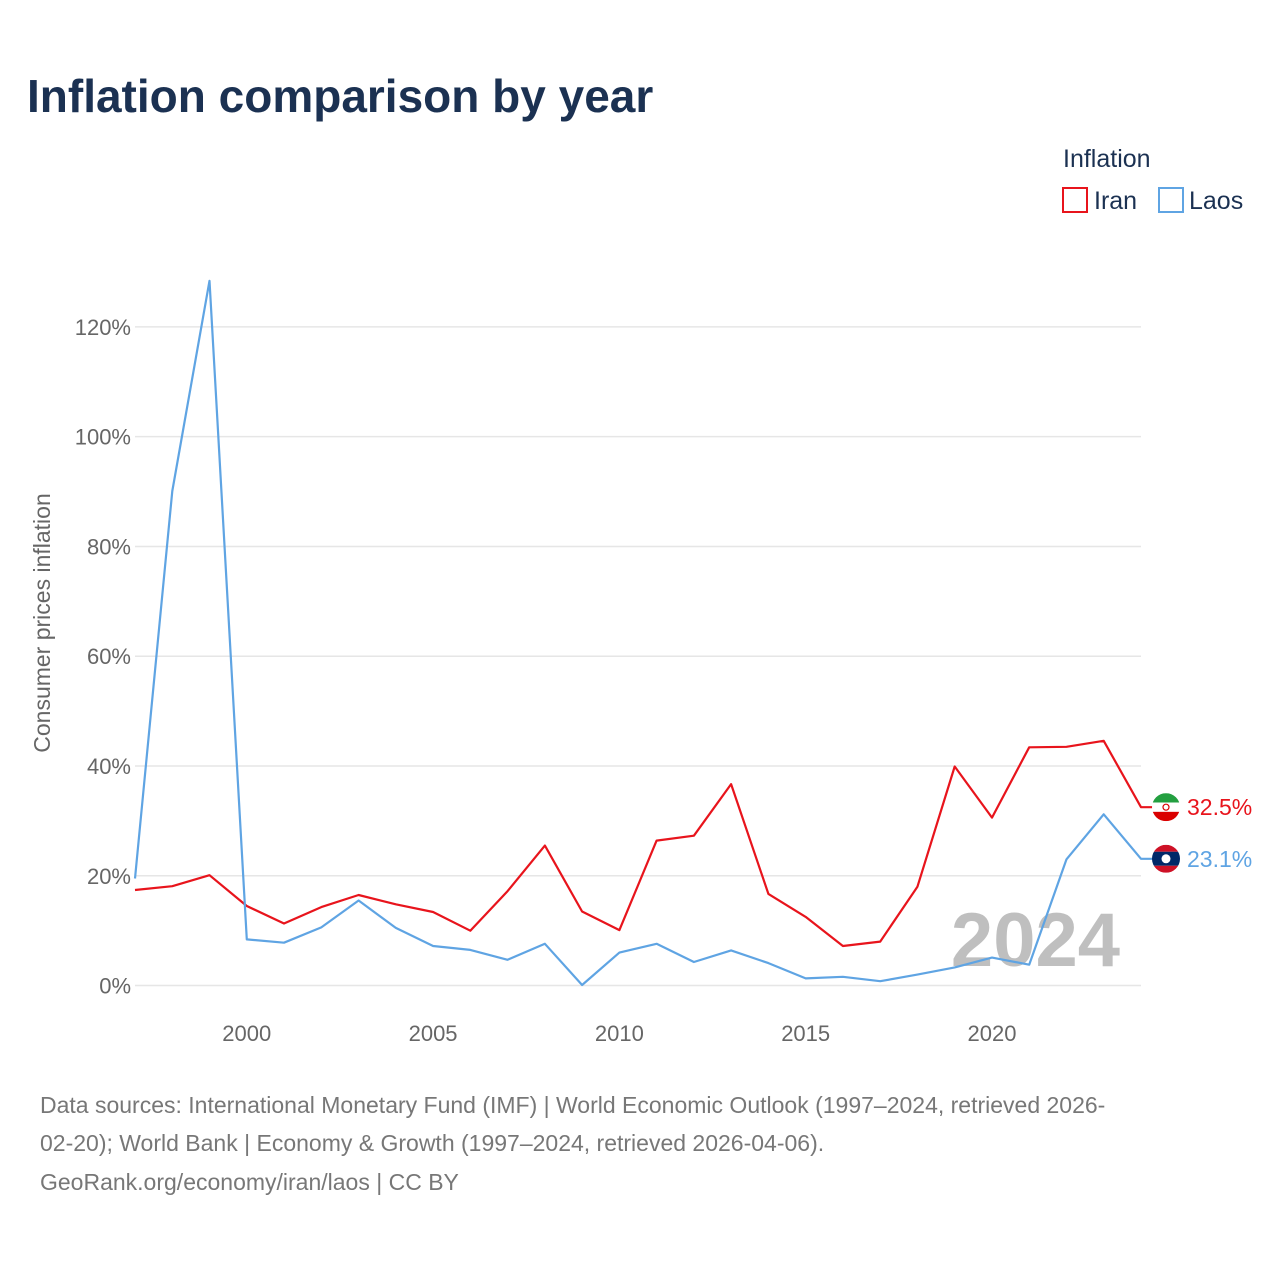 This screenshot has width=1280, height=1280. What do you see at coordinates (1219, 859) in the screenshot?
I see `end-label-laos: 23.1%` at bounding box center [1219, 859].